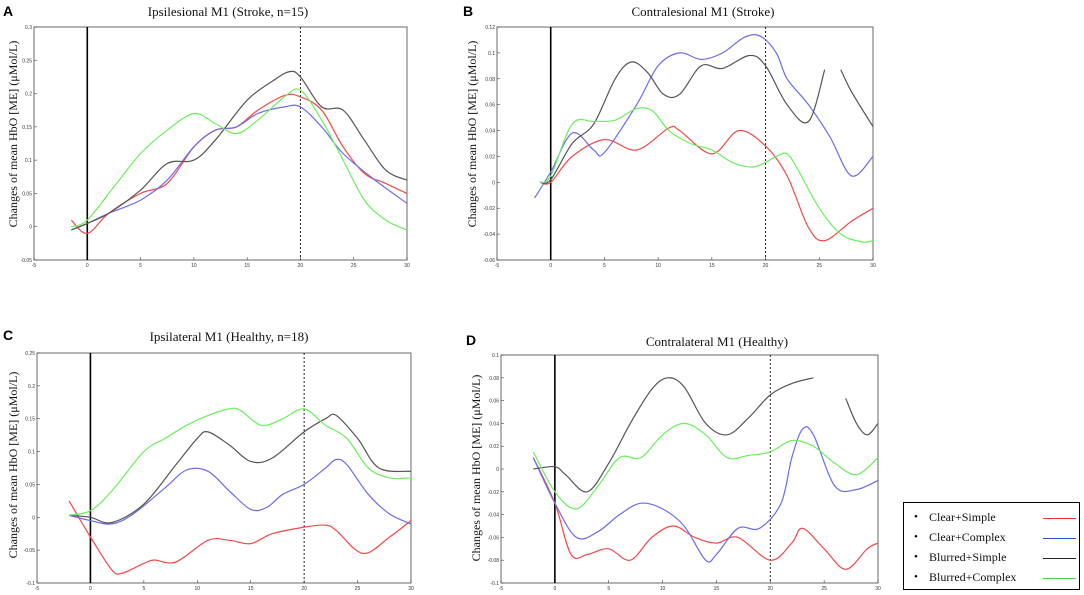 The image size is (1084, 595). I want to click on chart-d-ytick-label: -0.1, so click(494, 584).